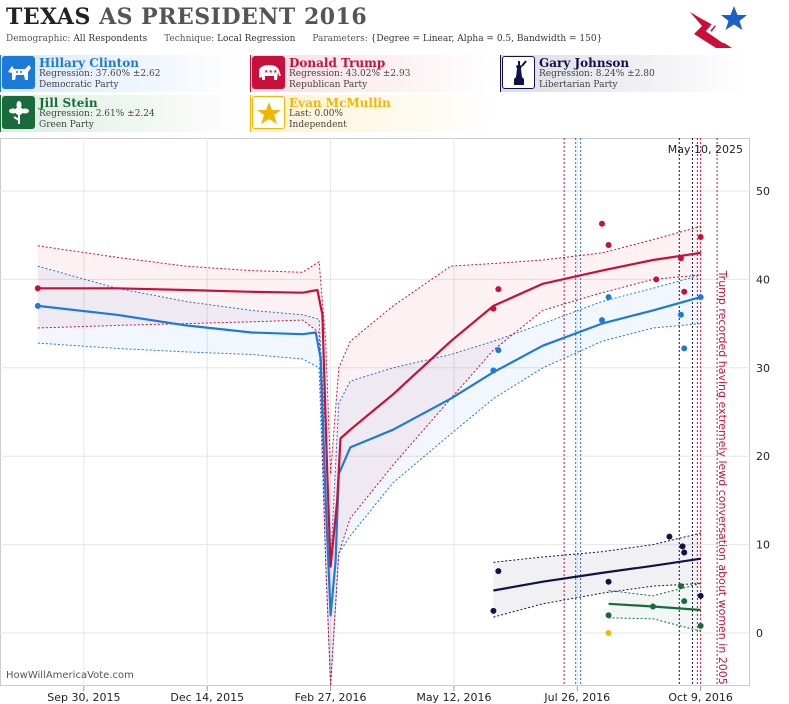  I want to click on statue-of-liberty-icon, so click(518, 72).